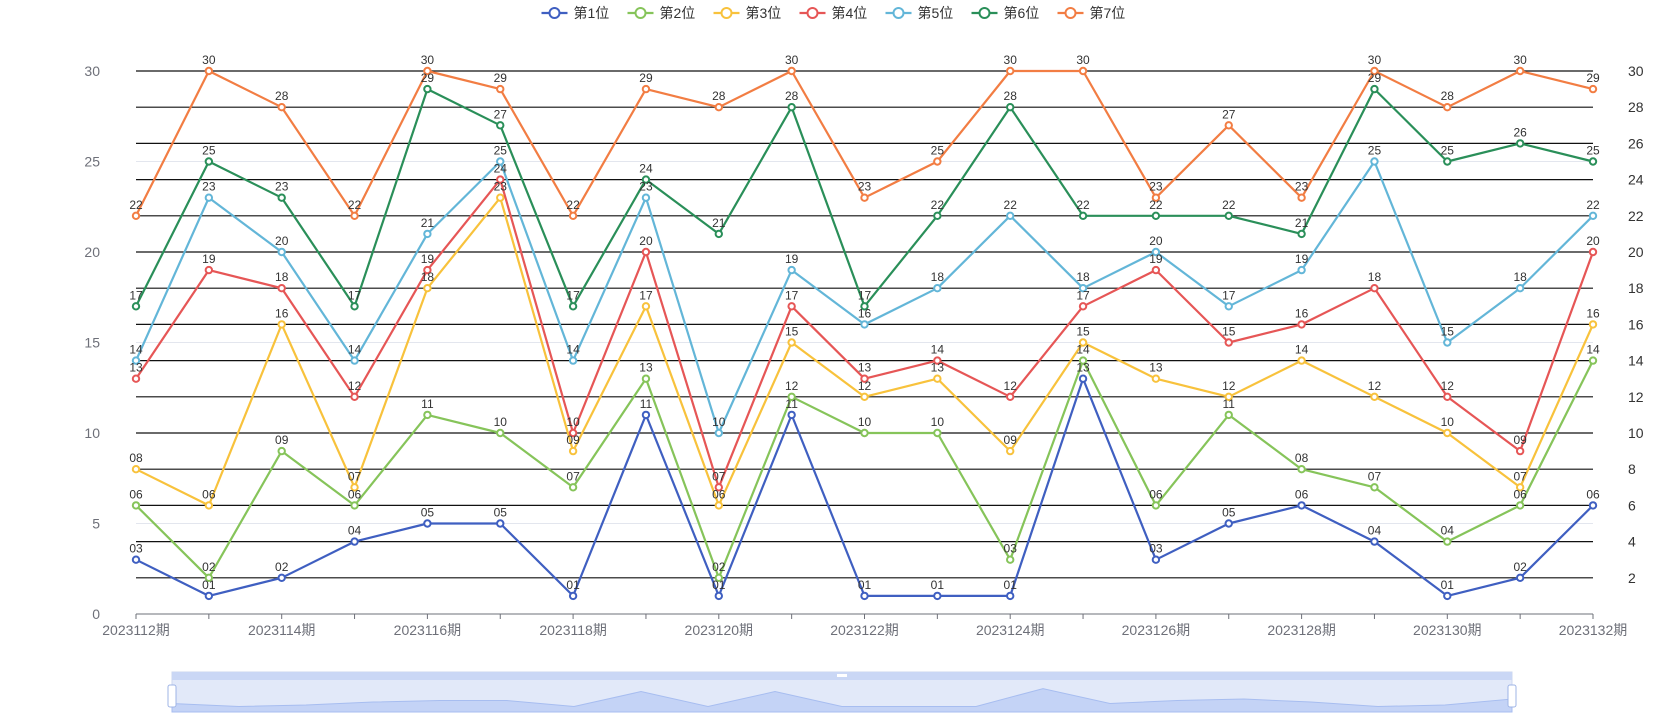 This screenshot has height=725, width=1669. I want to click on y-right-tick-label: 30, so click(1636, 71).